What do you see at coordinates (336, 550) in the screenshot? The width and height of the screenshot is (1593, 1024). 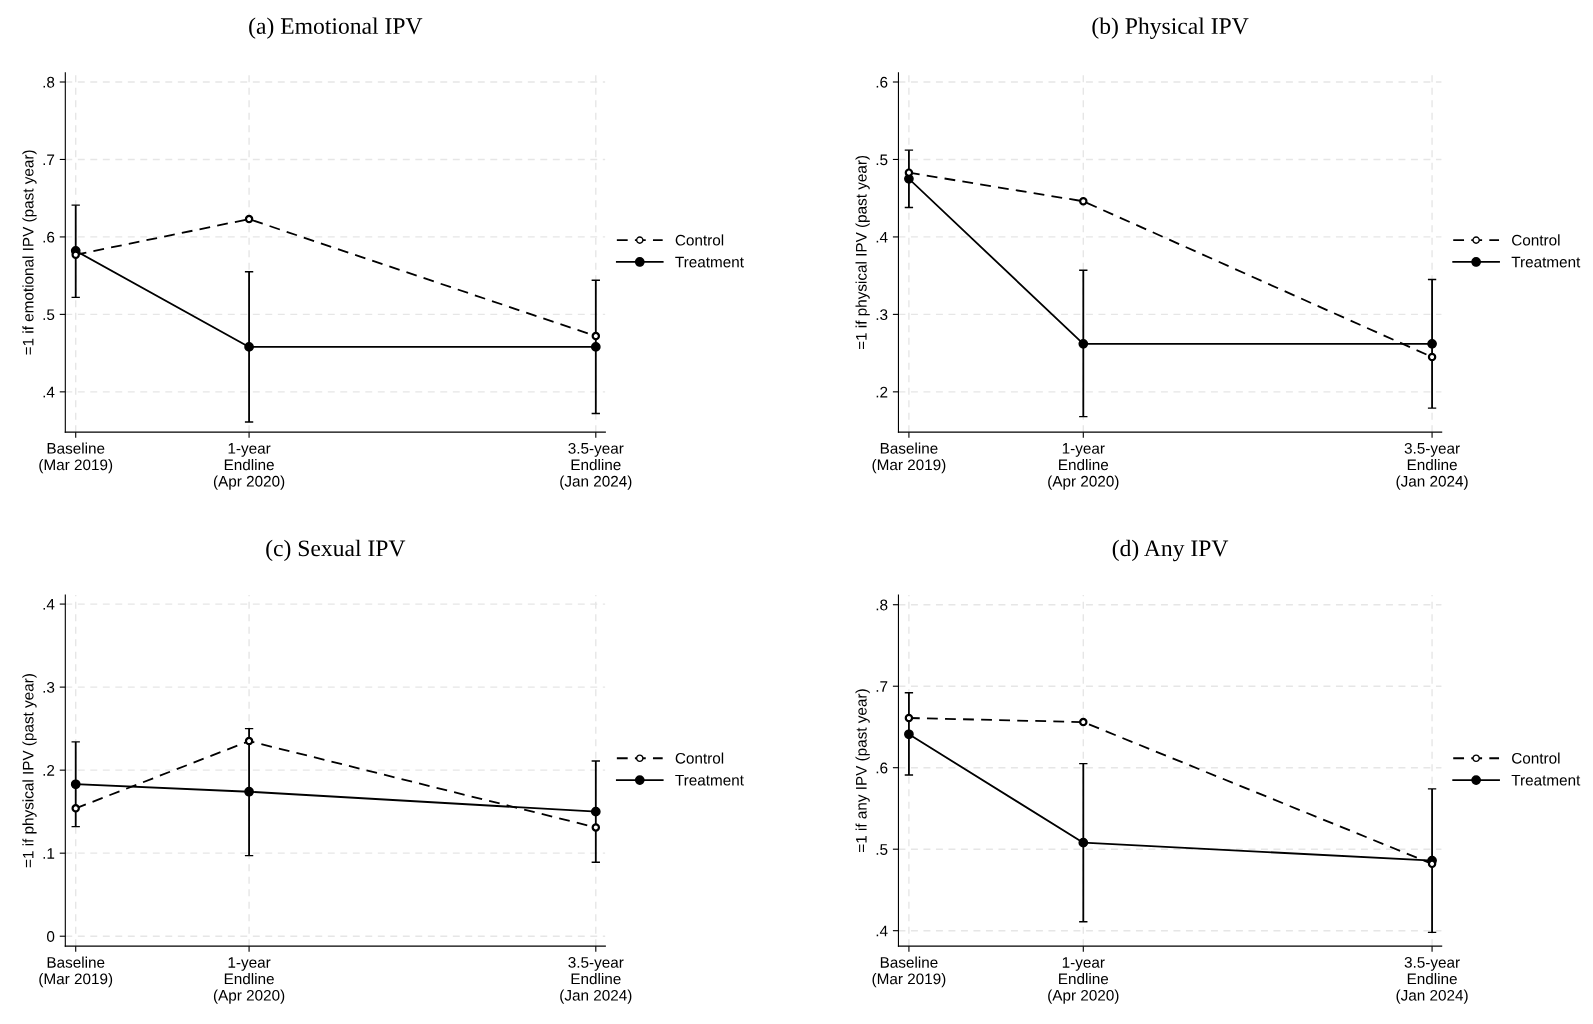 I see `chart-title: (c) Sexual IPV` at bounding box center [336, 550].